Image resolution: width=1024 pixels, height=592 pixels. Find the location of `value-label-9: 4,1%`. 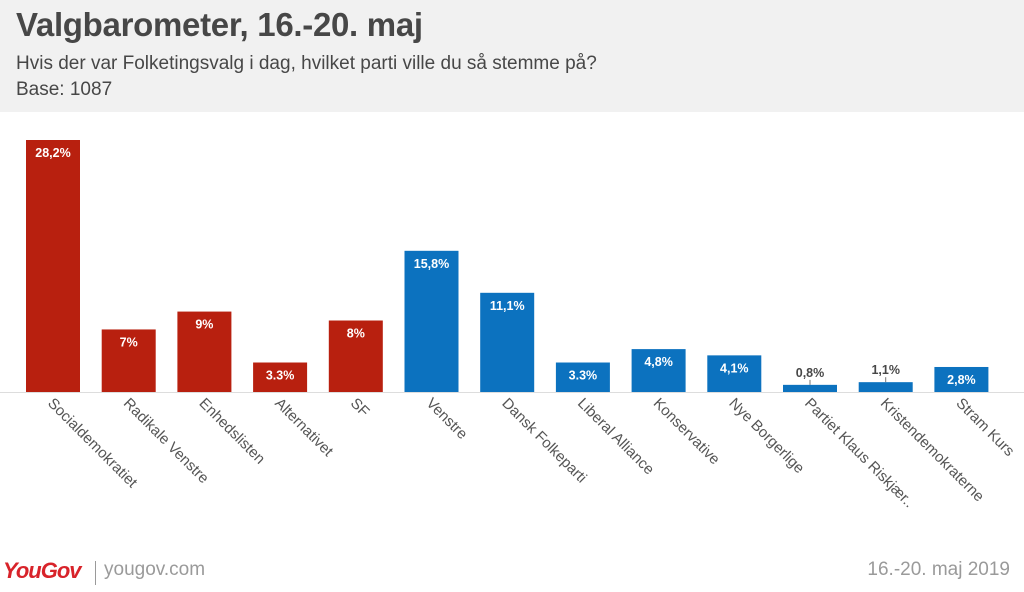

value-label-9: 4,1% is located at coordinates (734, 368).